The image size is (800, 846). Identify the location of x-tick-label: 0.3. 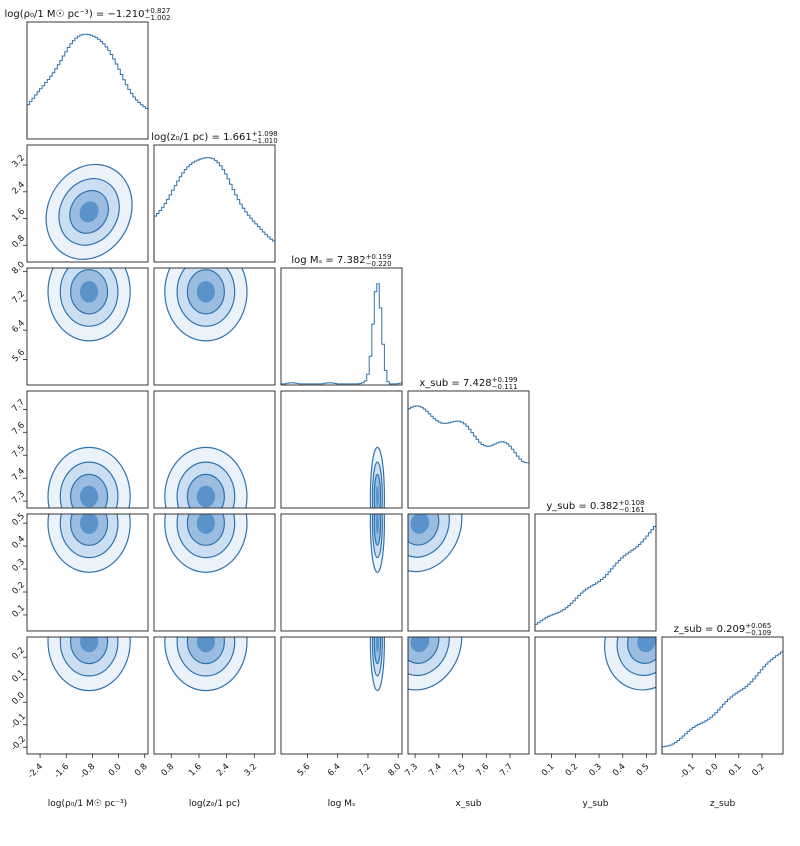
(595, 770).